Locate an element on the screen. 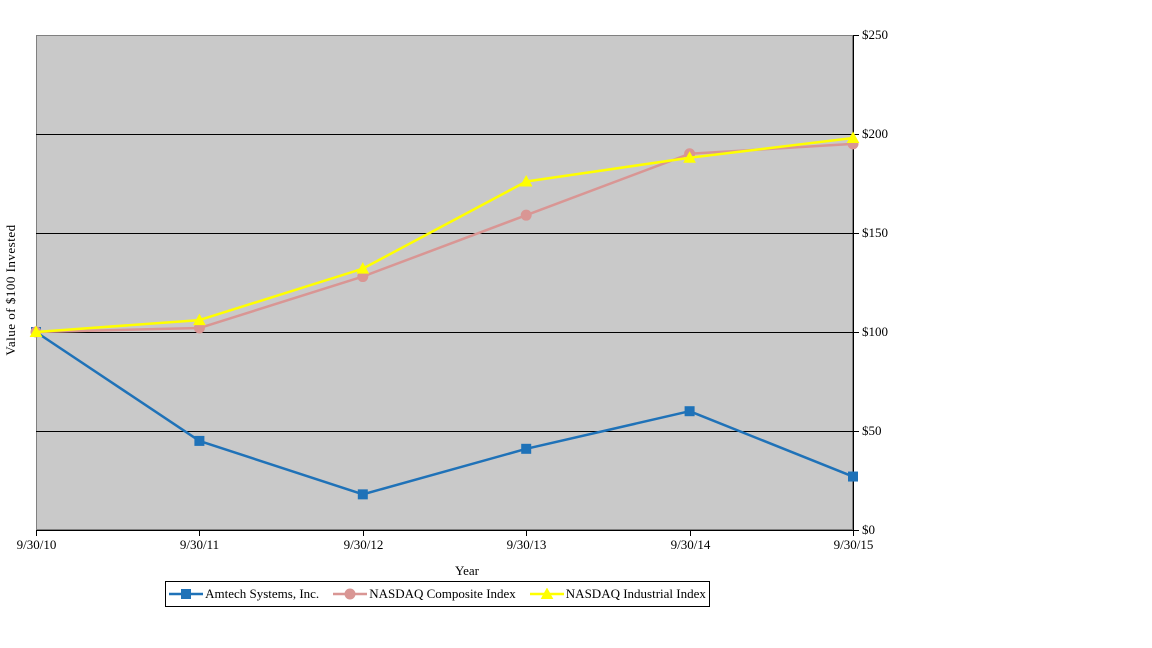  x-tick-label: 9/30/10 is located at coordinates (36, 544).